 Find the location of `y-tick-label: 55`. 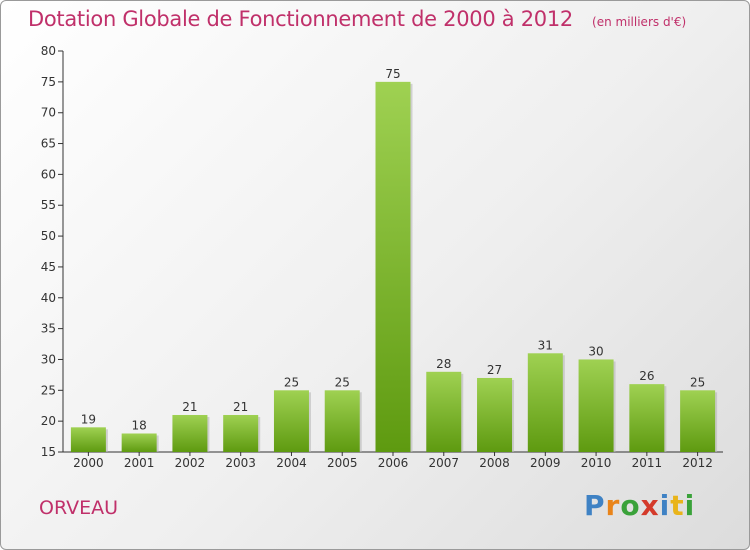

y-tick-label: 55 is located at coordinates (48, 205).